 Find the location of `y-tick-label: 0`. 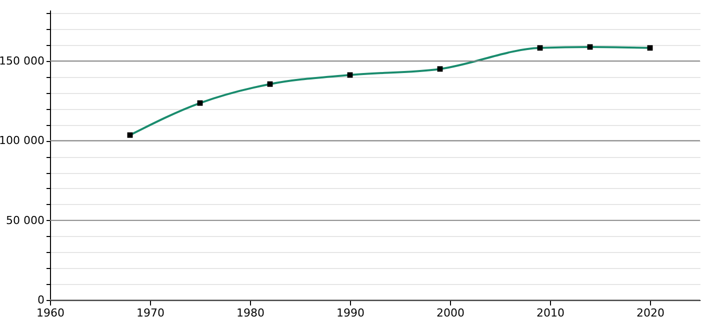

y-tick-label: 0 is located at coordinates (41, 300).